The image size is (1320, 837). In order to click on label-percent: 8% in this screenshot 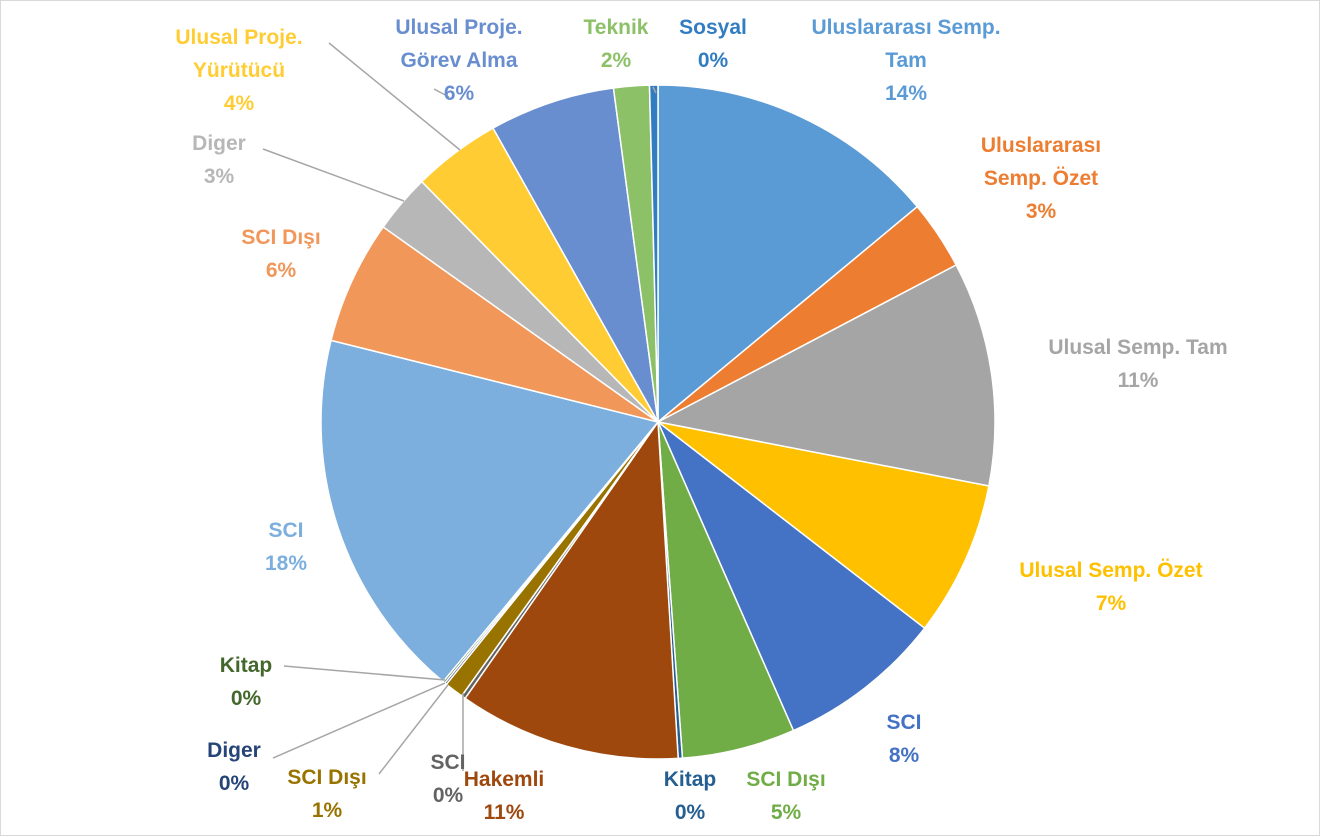, I will do `click(904, 755)`.